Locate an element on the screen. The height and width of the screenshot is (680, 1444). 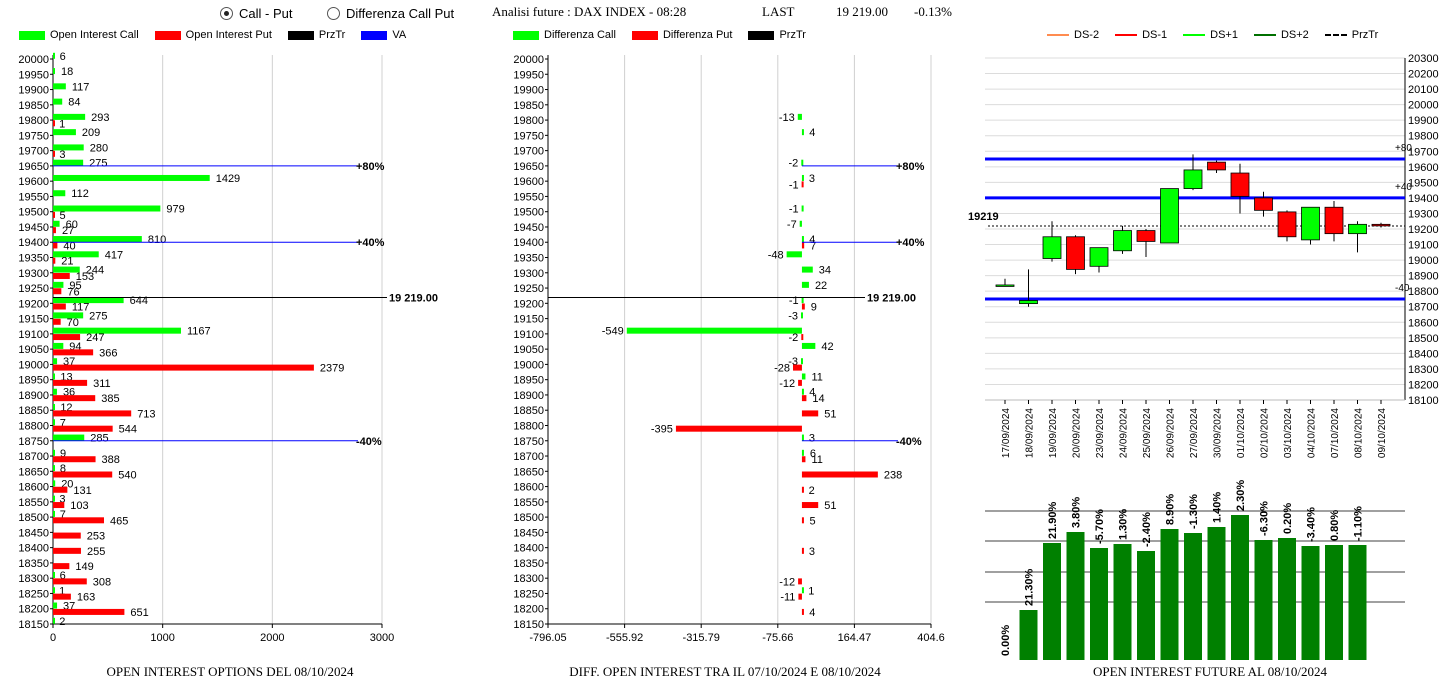
x-tick-label: 404.6 is located at coordinates (931, 638).